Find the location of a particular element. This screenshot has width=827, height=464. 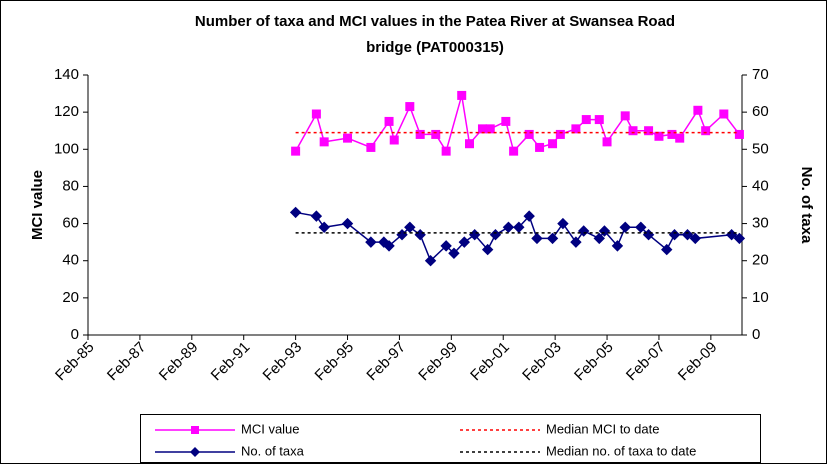

y2-tick-label: 20 is located at coordinates (760, 260).